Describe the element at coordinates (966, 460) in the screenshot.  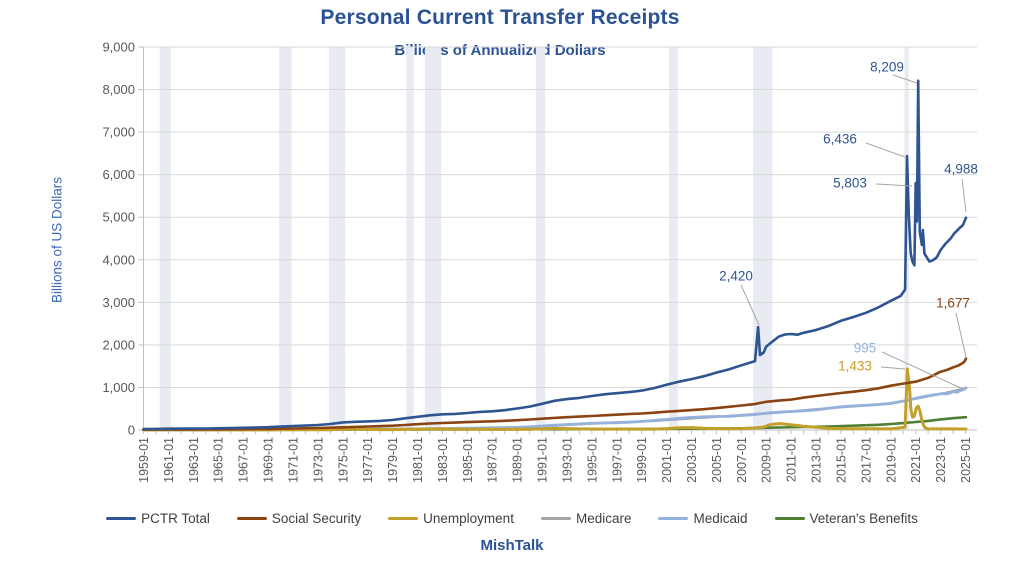
I see `svg-text: 2025-01` at that location.